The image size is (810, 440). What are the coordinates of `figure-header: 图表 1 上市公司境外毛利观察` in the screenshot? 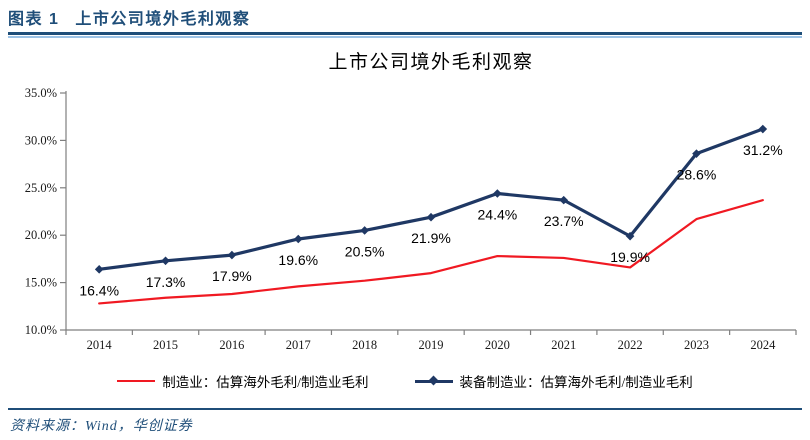 It's located at (129, 17).